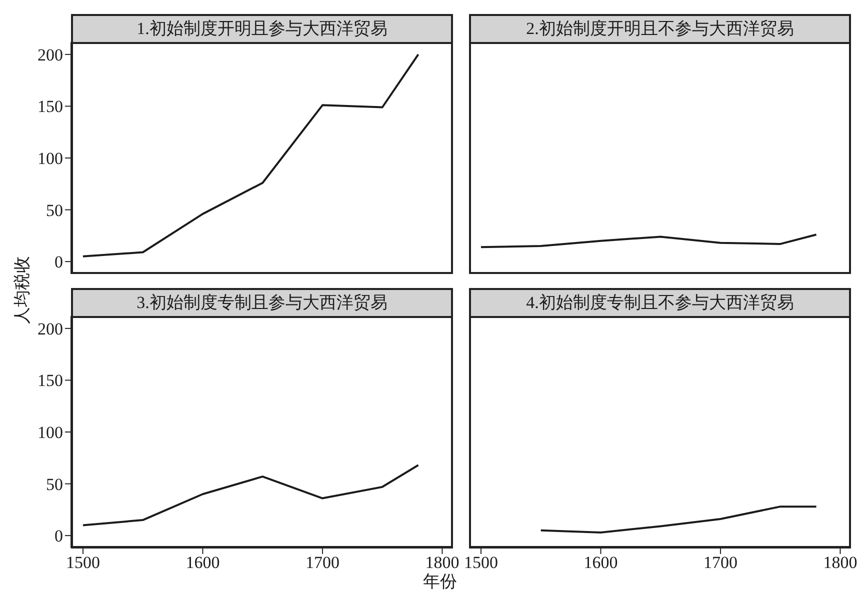 The width and height of the screenshot is (858, 598). I want to click on y-axis-title: 人均税收, so click(22, 290).